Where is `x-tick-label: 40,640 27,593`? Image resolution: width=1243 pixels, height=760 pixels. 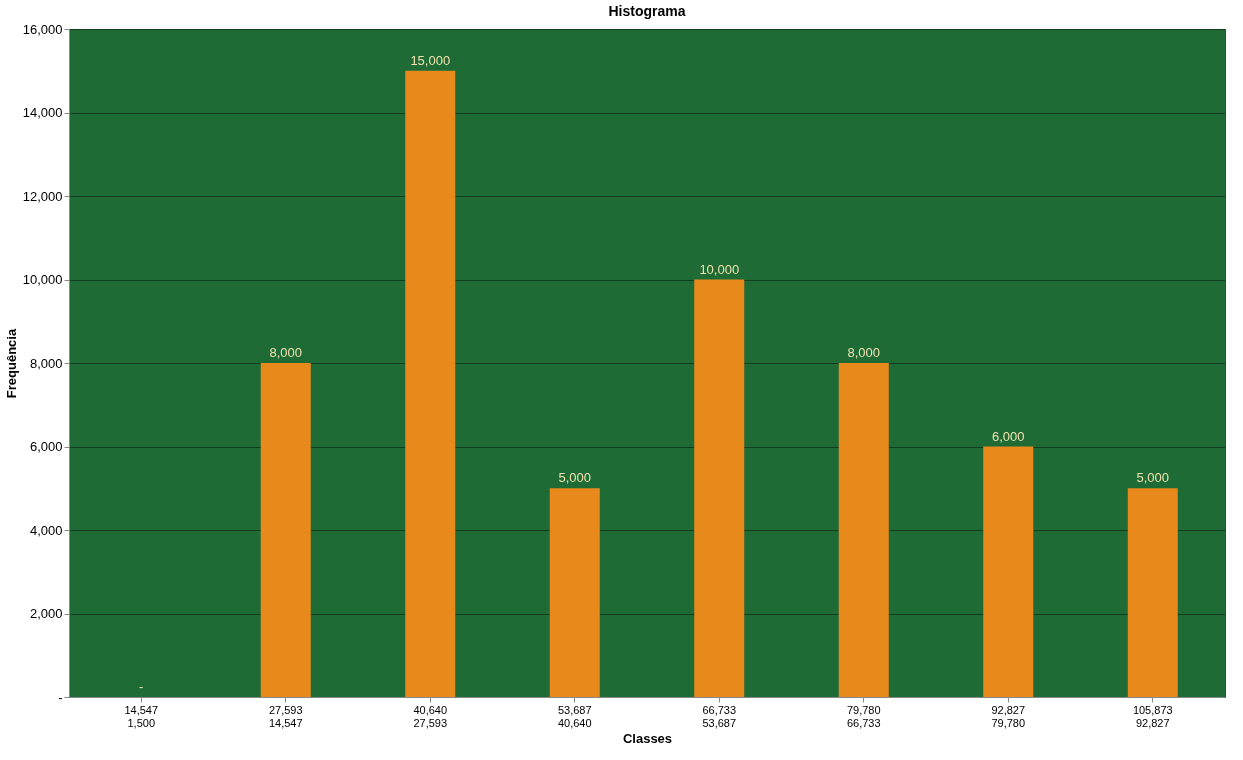
x-tick-label: 40,640 27,593 is located at coordinates (430, 716).